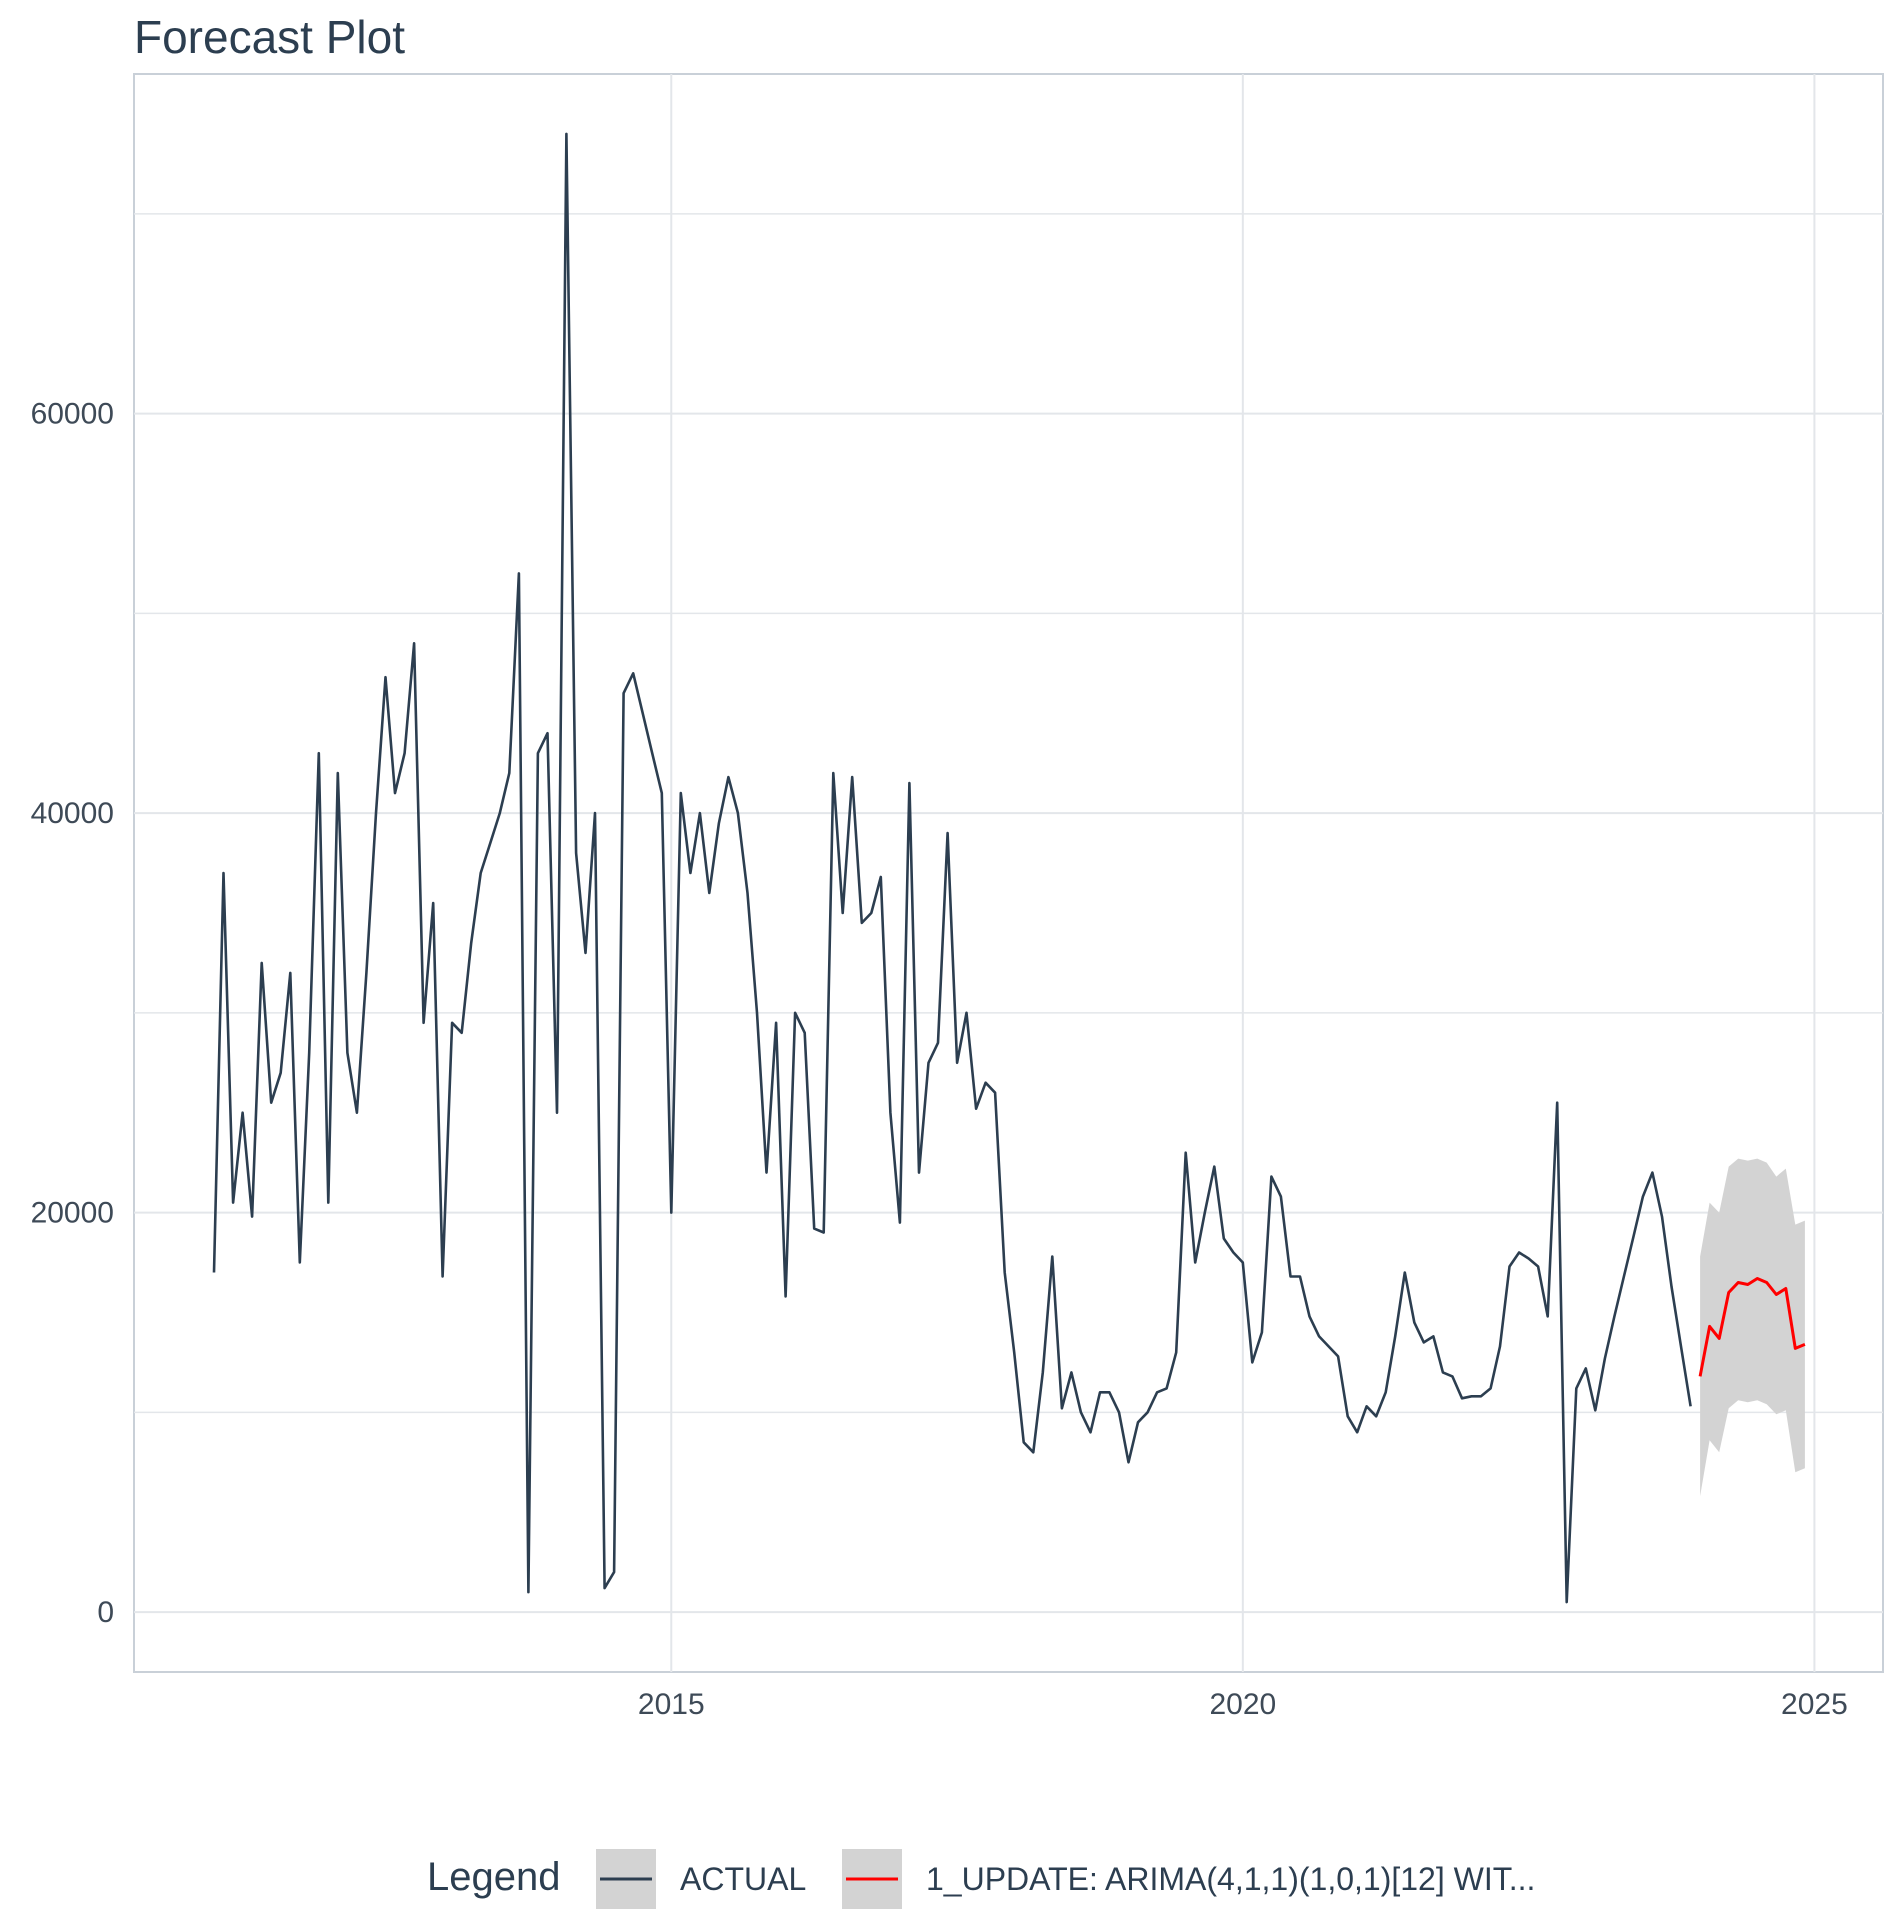 This screenshot has width=1899, height=1924. I want to click on forecast-interval-band, so click(1752, 1327).